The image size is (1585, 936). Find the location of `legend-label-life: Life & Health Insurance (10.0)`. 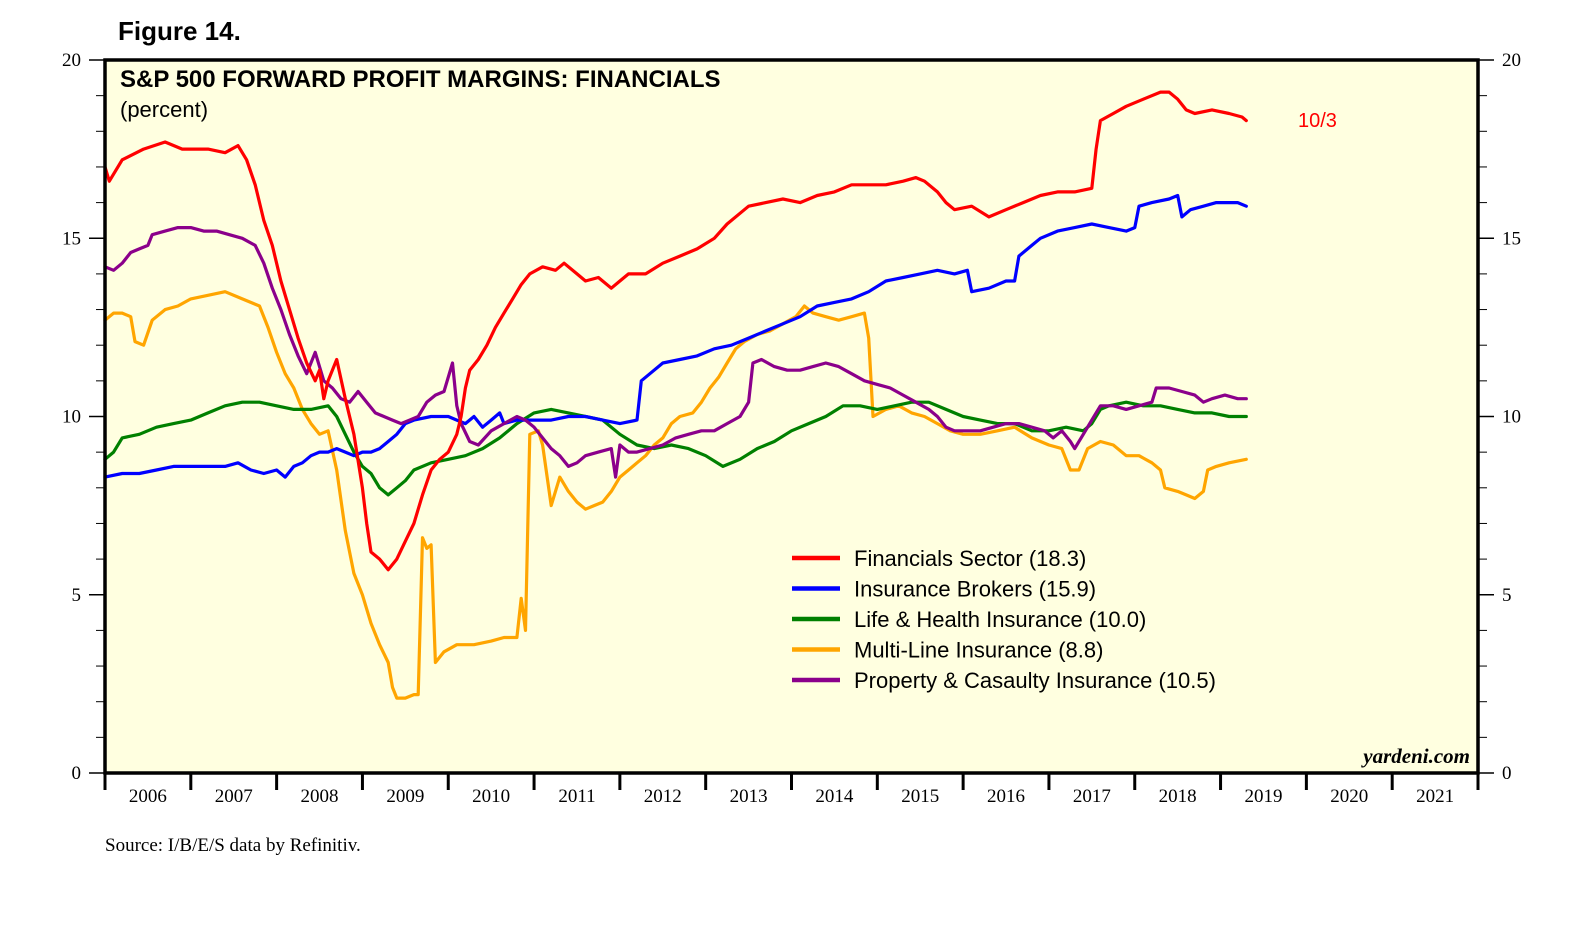

legend-label-life: Life & Health Insurance (10.0) is located at coordinates (1000, 619).